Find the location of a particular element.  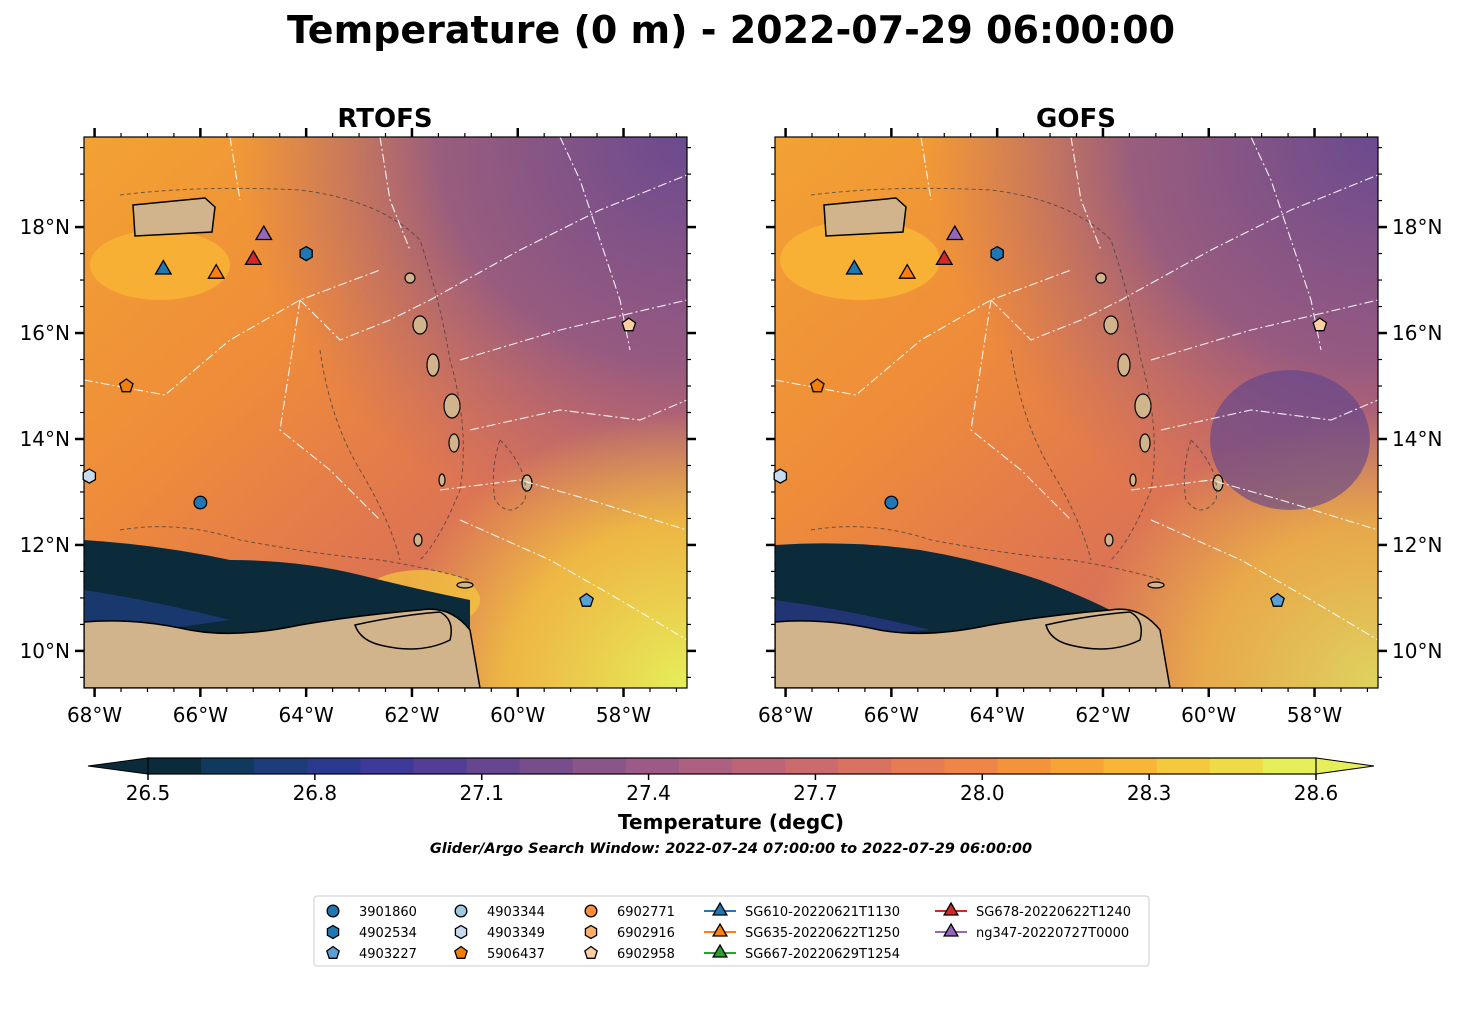

figure-title: Temperature (0 m) - 2022-07-29 06:00:00 is located at coordinates (731, 30).